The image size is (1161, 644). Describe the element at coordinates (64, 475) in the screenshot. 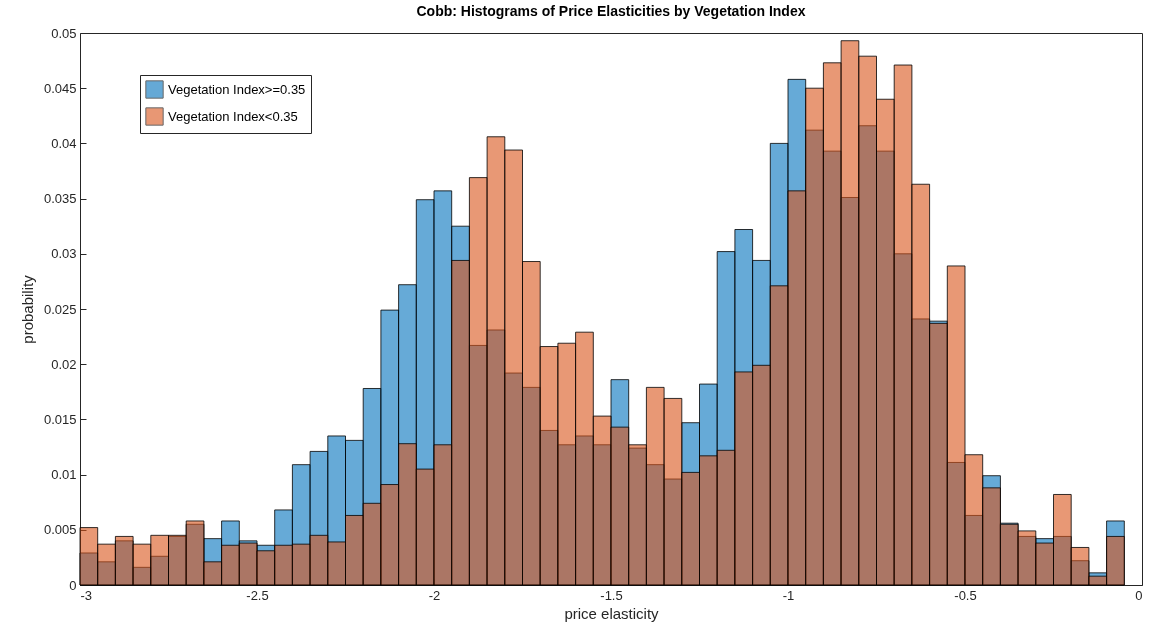

I see `y-tick-label: 0.01` at that location.